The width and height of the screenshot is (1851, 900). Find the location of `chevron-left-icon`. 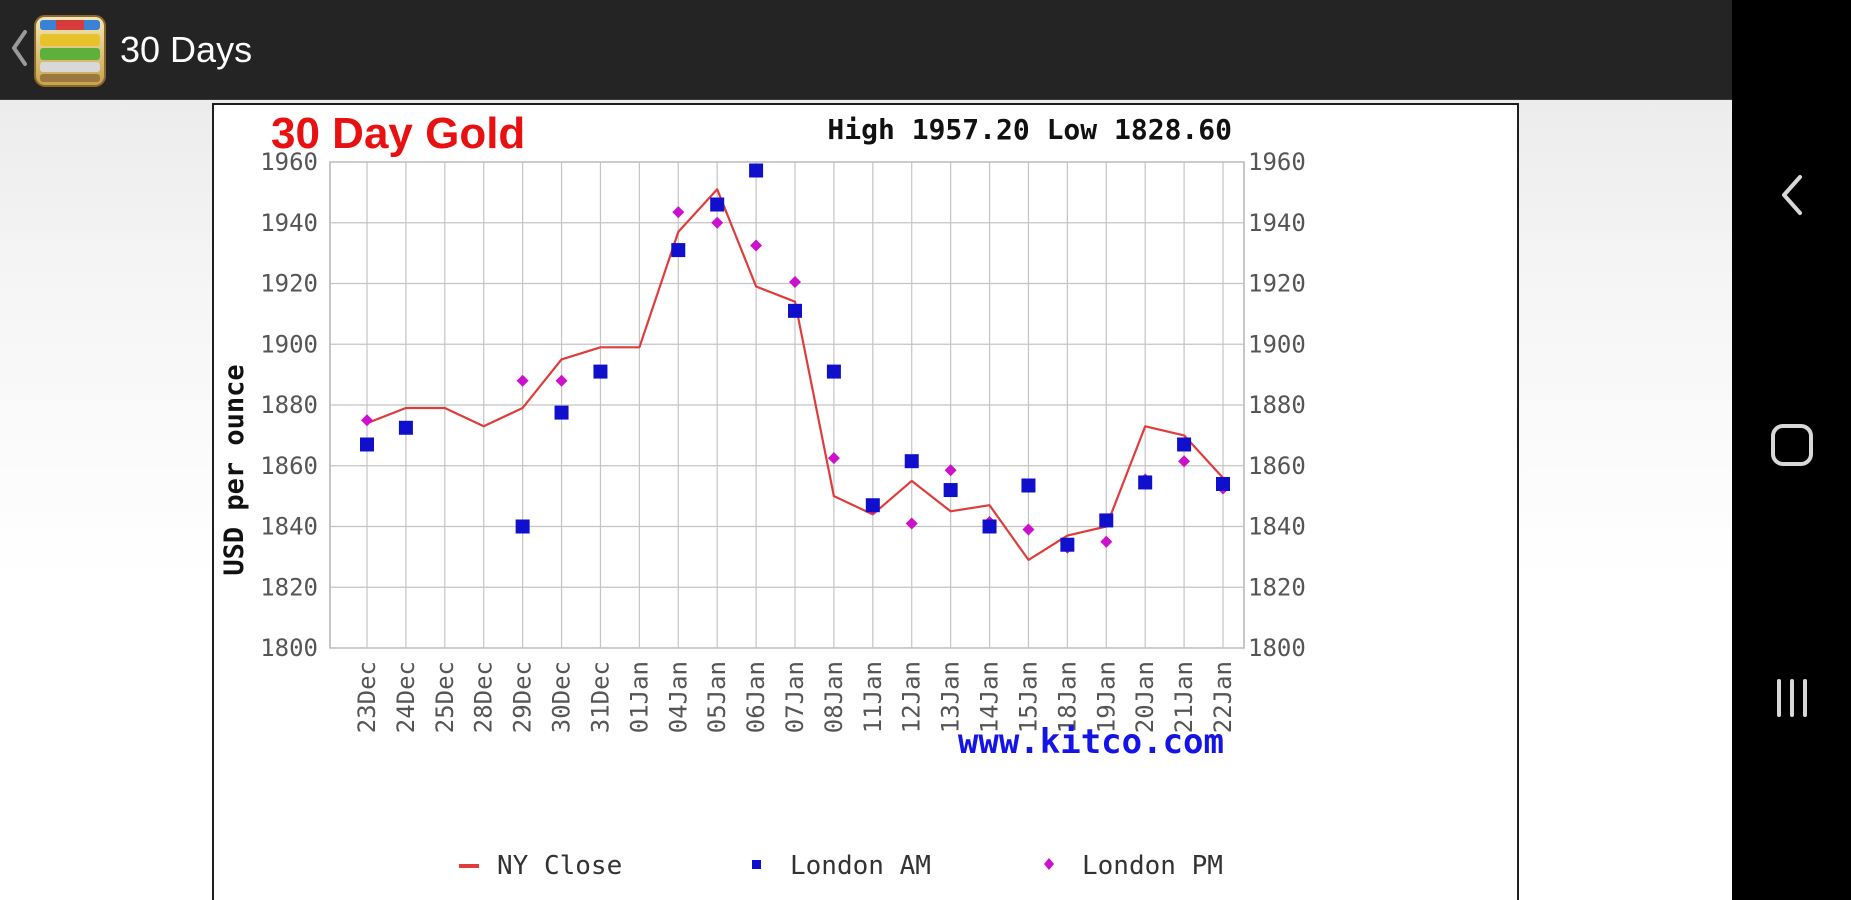

chevron-left-icon is located at coordinates (19, 48).